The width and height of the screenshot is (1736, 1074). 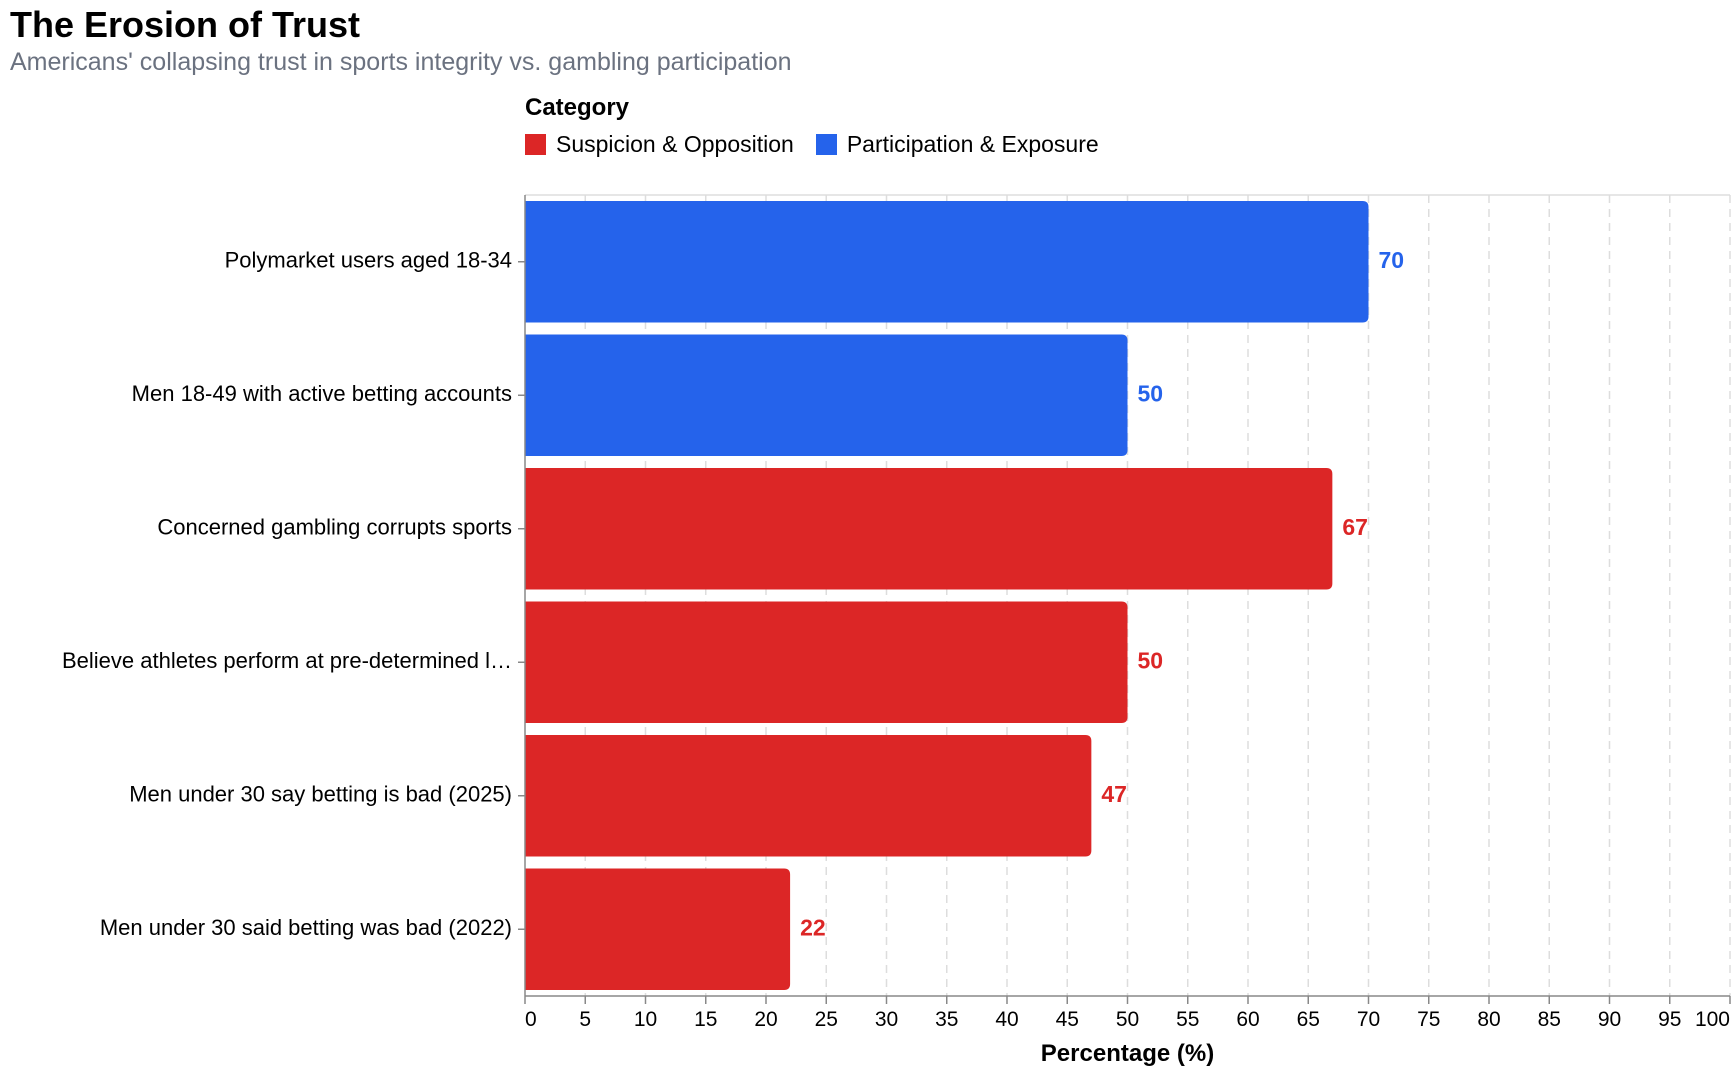 I want to click on y-tick-label-2: Concerned gambling corrupts sports, so click(x=334, y=527).